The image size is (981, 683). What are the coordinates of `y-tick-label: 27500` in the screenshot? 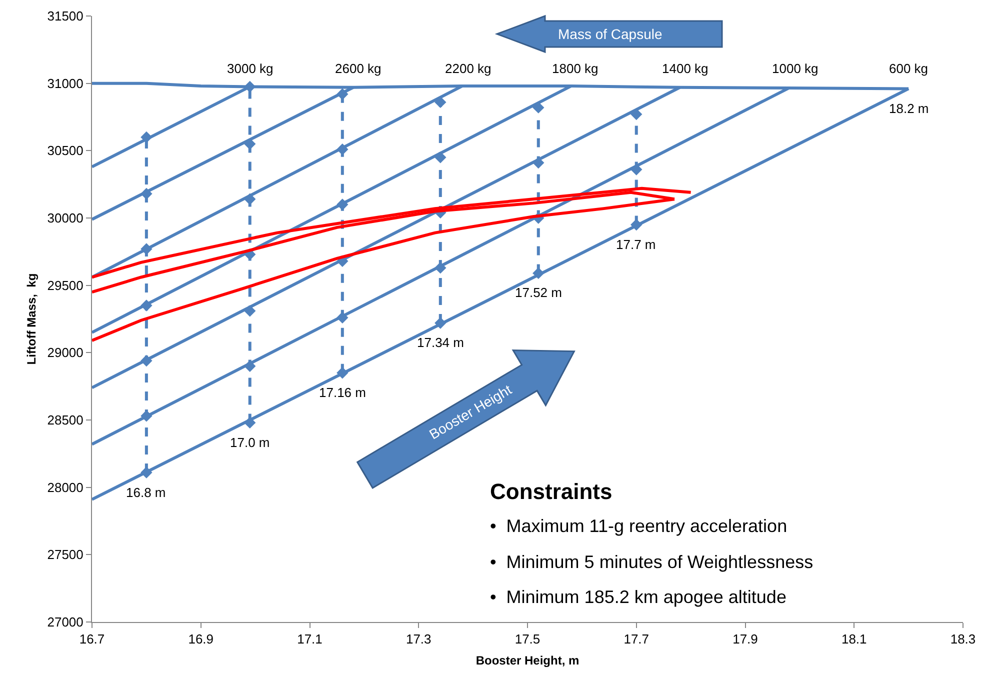 It's located at (65, 554).